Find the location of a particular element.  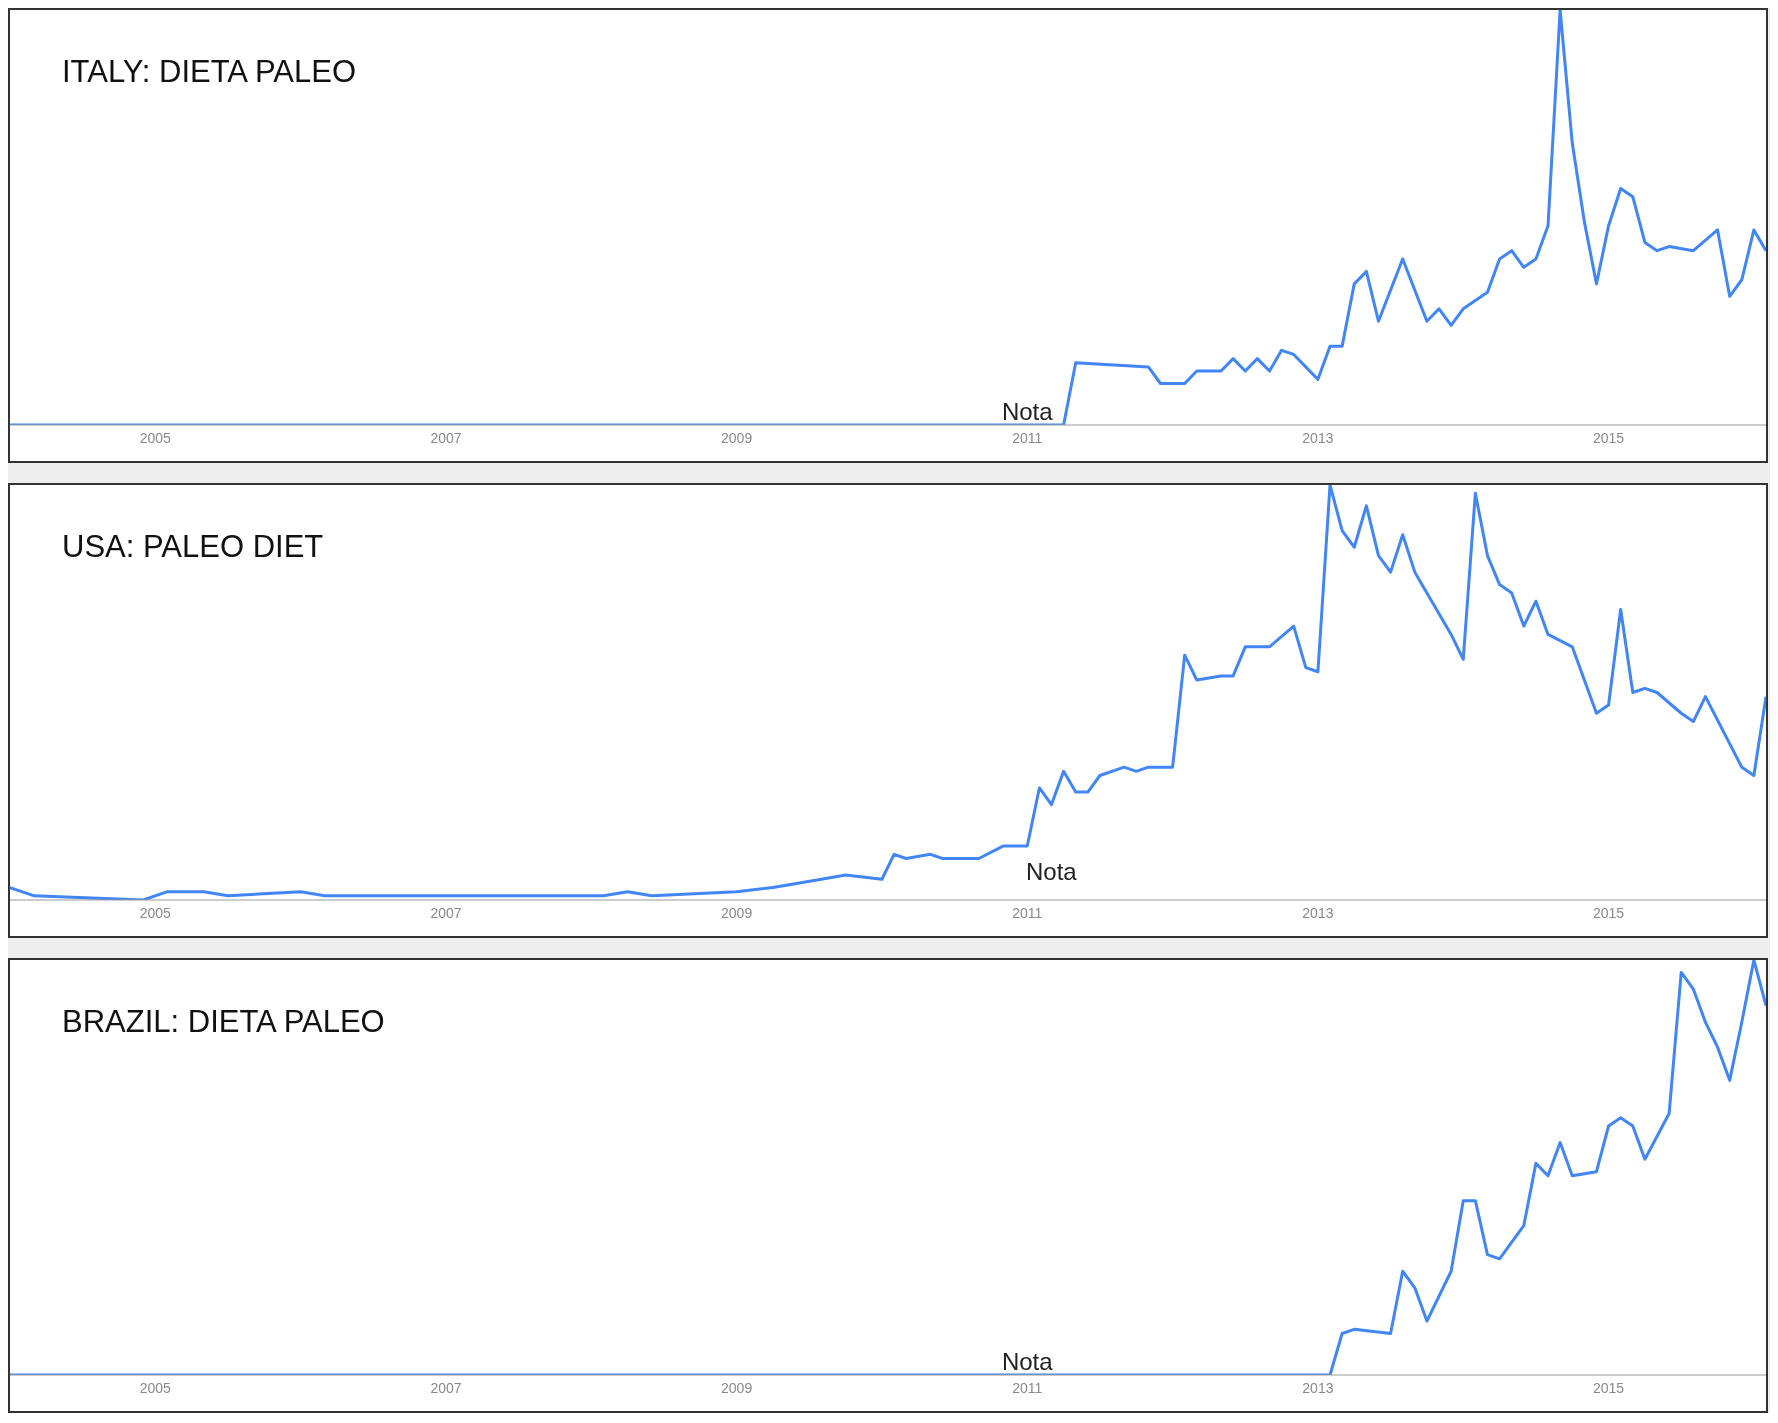

text: BRAZIL: DIETA PALEO is located at coordinates (223, 1022).